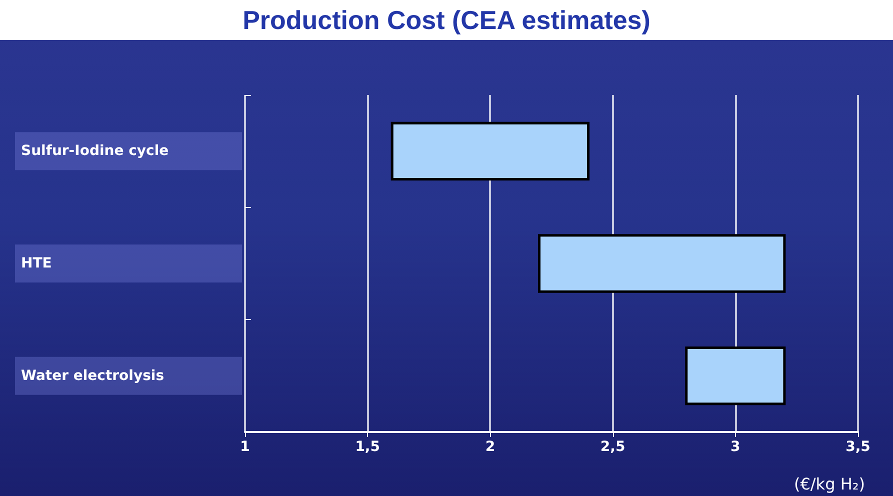  I want to click on x-tick-label: 2, so click(490, 447).